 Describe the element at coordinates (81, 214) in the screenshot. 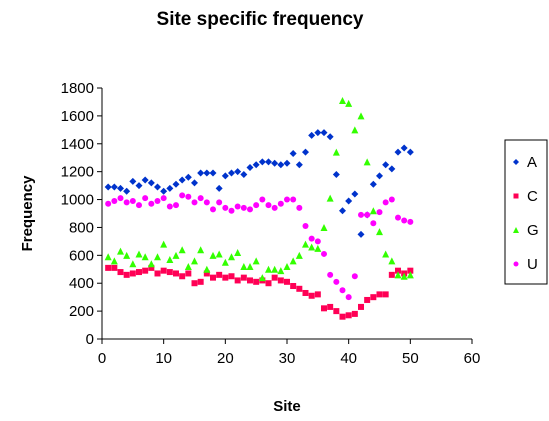

I see `y-tick-group: 0 200 400 600 800 1000 1200 1400 1600 1800` at that location.